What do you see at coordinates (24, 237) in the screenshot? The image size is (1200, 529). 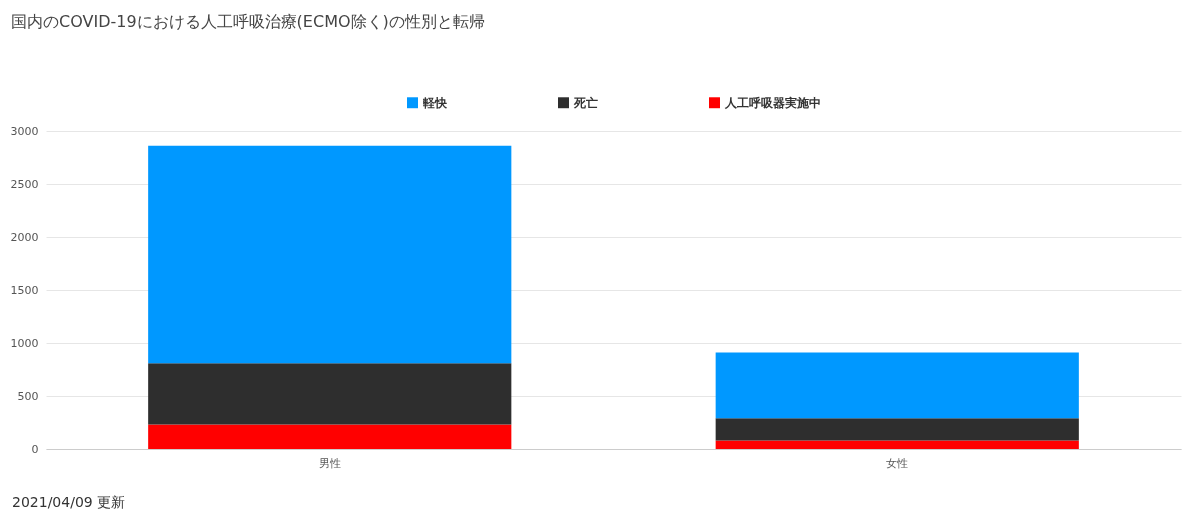 I see `y-tick-label: 2000` at bounding box center [24, 237].